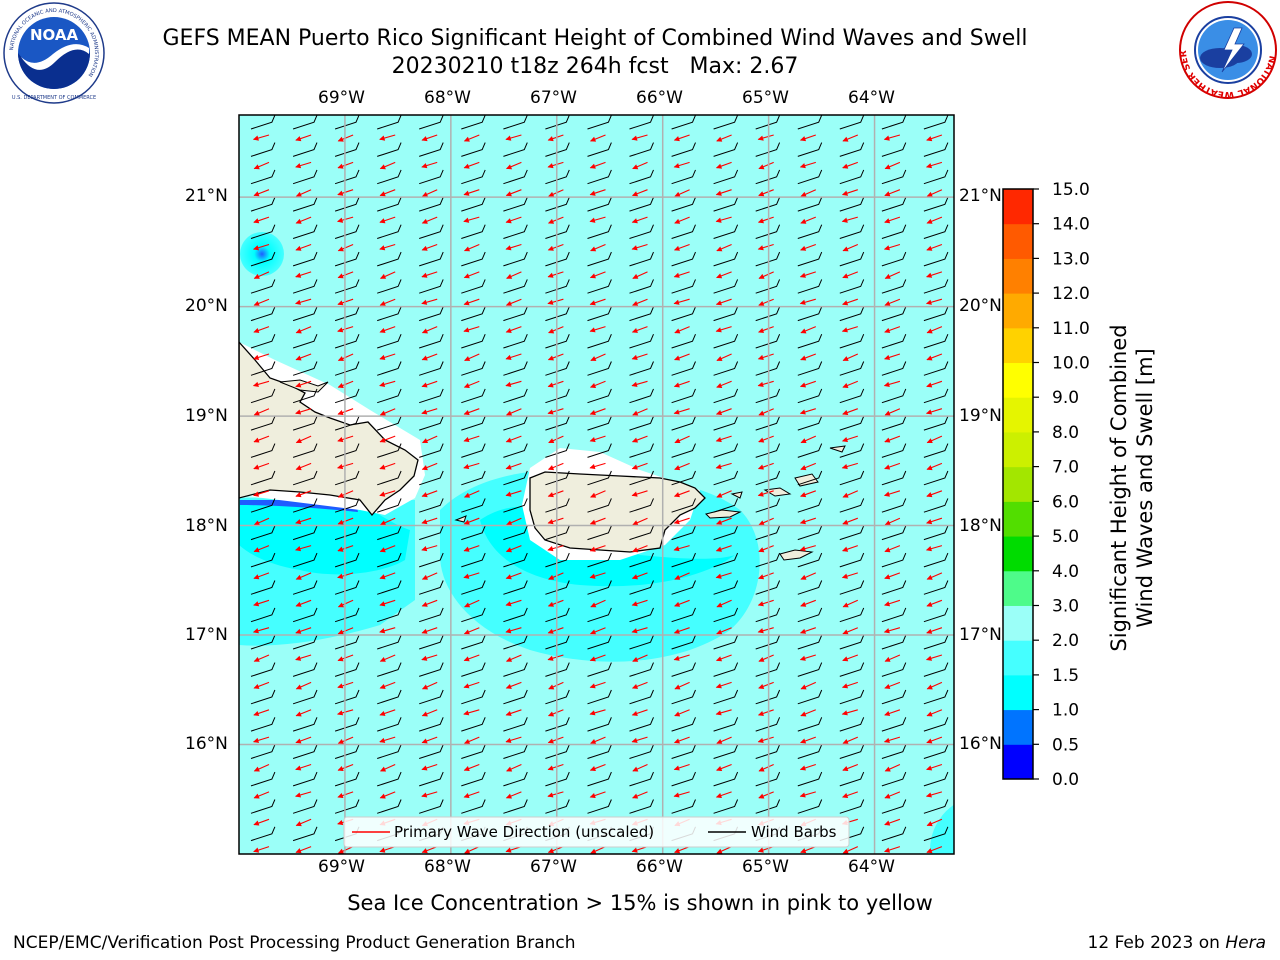 The width and height of the screenshot is (1280, 960). Describe the element at coordinates (980, 416) in the screenshot. I see `lat-label-19n-right: 19°N` at that location.